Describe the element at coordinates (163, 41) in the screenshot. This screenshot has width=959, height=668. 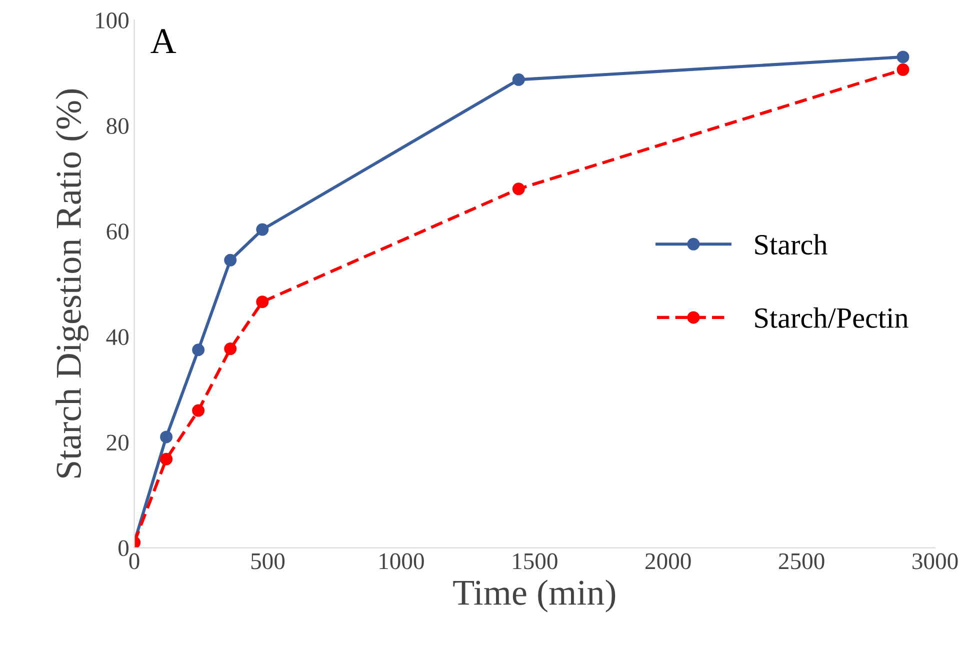
I see `annotation: A` at that location.